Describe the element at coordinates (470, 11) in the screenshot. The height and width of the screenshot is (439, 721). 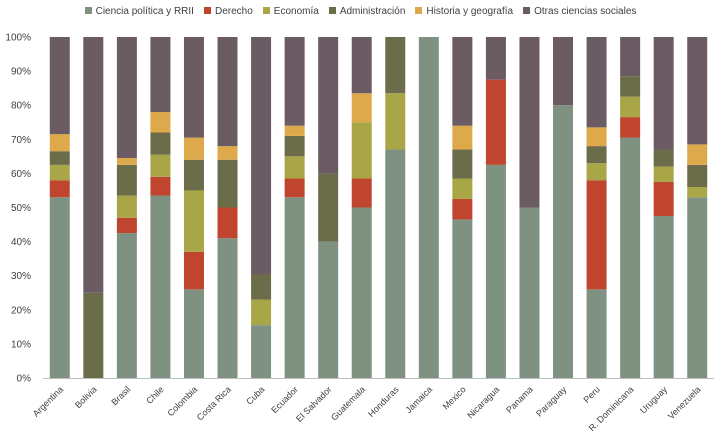
I see `legend-label: Historia y geografía` at that location.